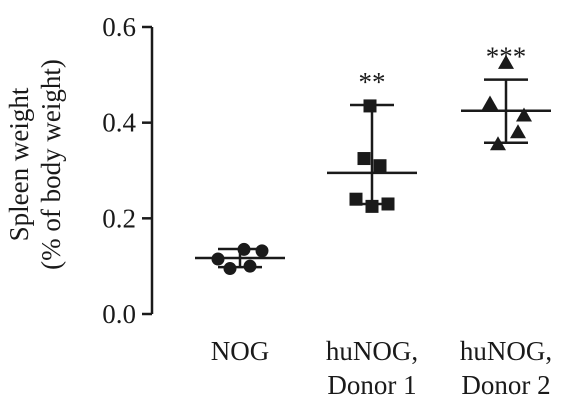  Describe the element at coordinates (506, 96) in the screenshot. I see `group-2: ***` at that location.